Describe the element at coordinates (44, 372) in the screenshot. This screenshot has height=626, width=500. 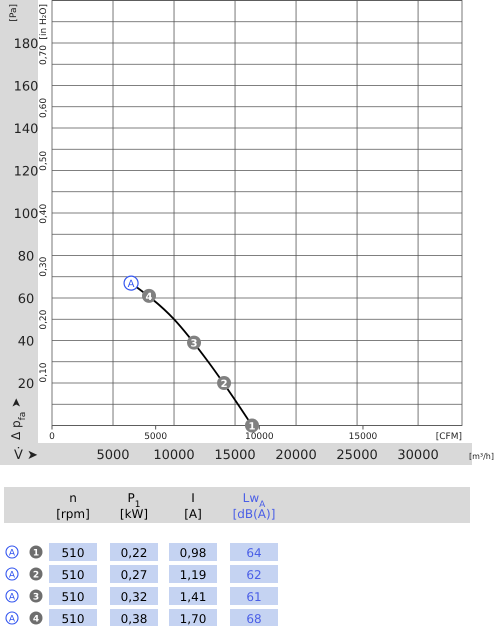
I see `y2-tick-label: 0,10` at that location.